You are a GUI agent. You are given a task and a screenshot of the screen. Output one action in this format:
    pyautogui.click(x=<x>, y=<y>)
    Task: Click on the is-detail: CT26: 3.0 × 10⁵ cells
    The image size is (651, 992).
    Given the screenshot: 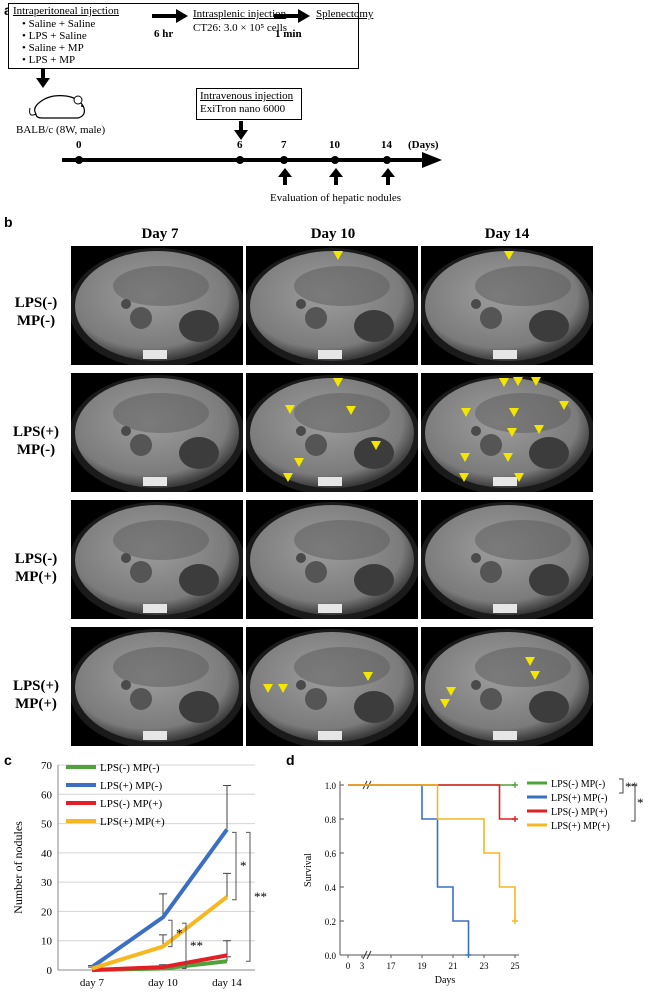 What is the action you would take?
    pyautogui.click(x=240, y=28)
    